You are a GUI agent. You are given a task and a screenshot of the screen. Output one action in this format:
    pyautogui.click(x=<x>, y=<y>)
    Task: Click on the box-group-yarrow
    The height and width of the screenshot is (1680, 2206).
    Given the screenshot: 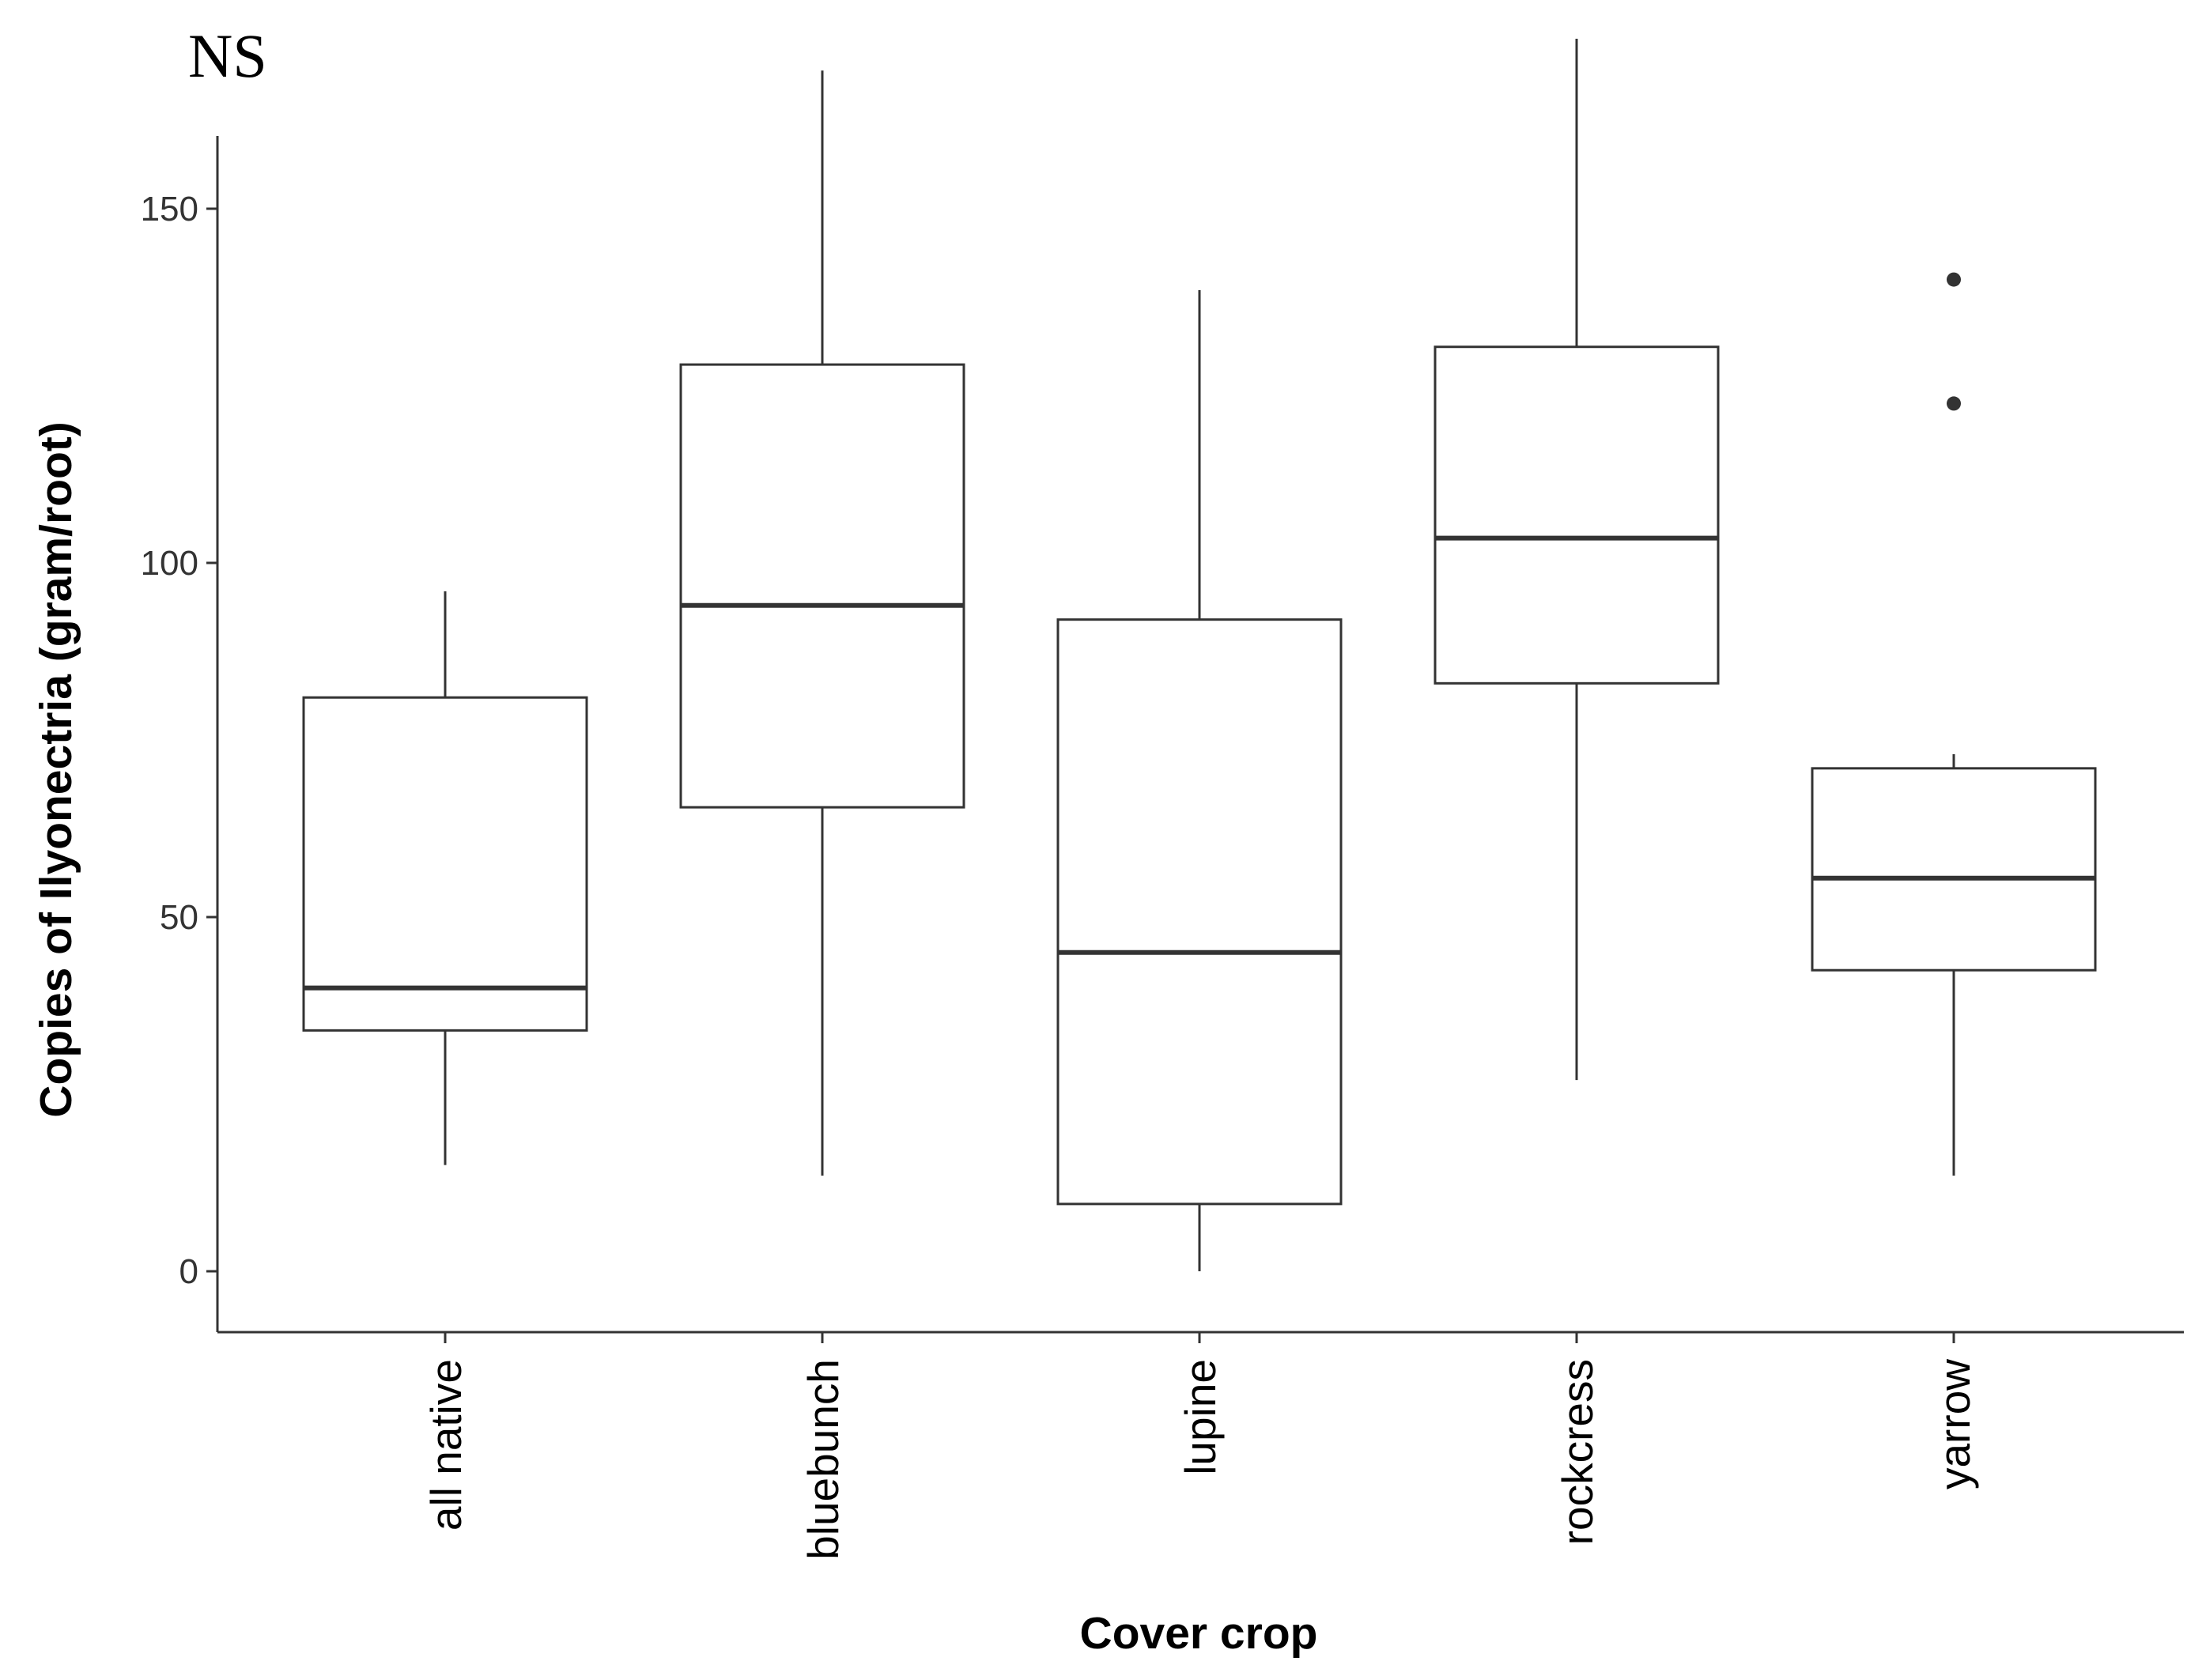 What is the action you would take?
    pyautogui.click(x=1954, y=724)
    